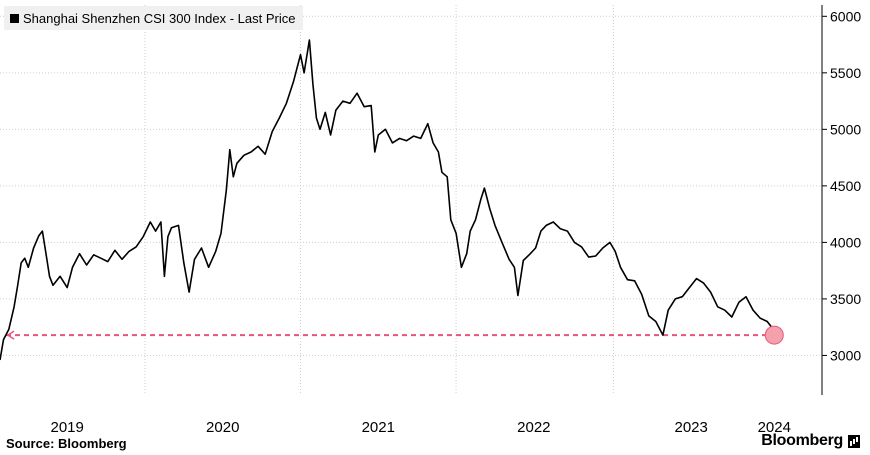  I want to click on y-tick-label: 5500, so click(845, 73).